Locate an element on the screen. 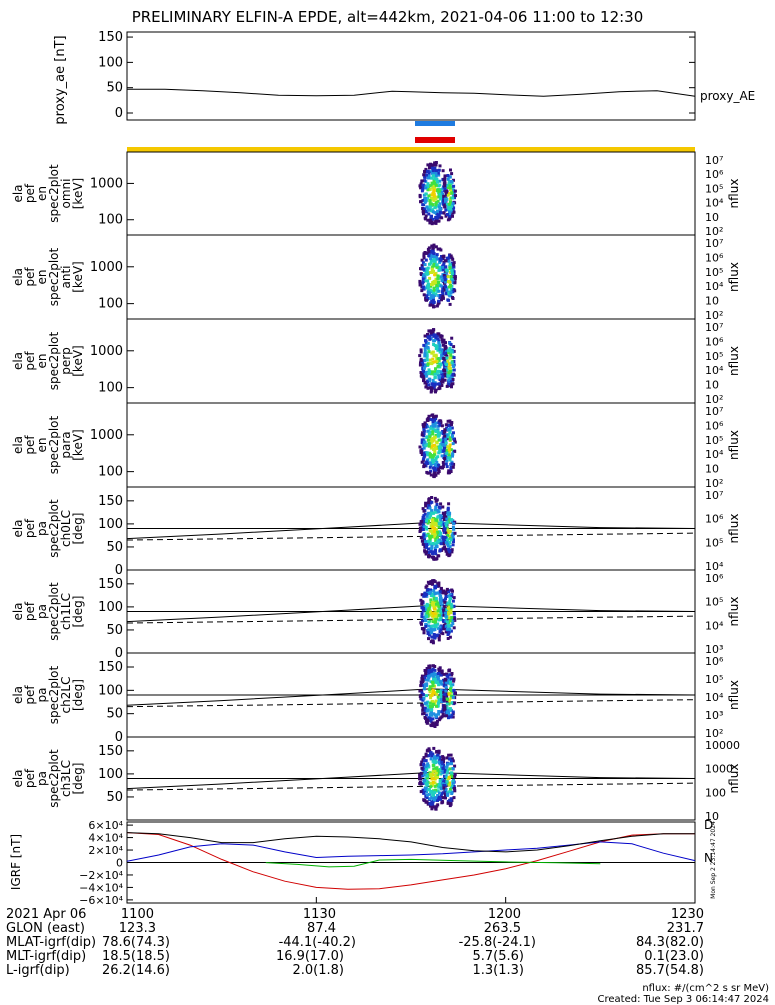  footer-row-time: 2021 Apr 06 1100 1130 1200 1230 is located at coordinates (46, 915).